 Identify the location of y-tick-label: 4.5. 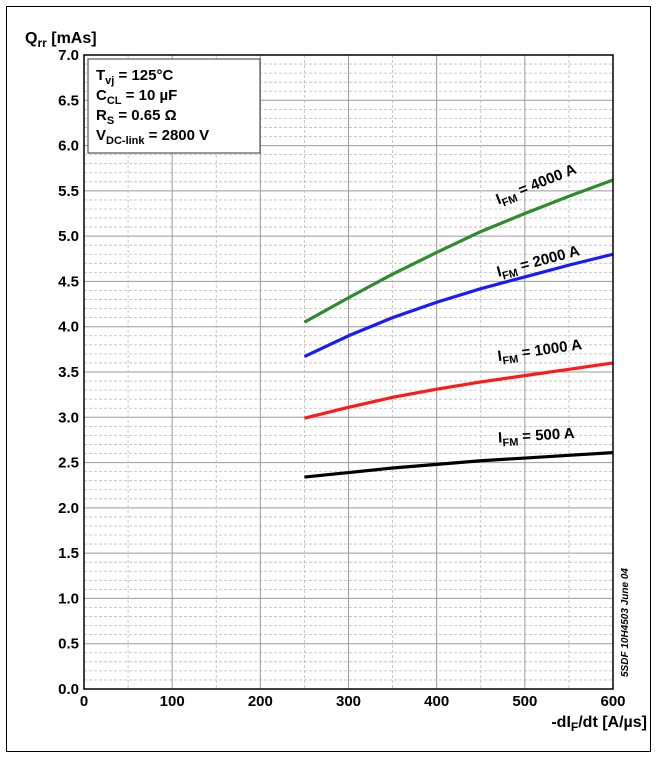
(68, 281).